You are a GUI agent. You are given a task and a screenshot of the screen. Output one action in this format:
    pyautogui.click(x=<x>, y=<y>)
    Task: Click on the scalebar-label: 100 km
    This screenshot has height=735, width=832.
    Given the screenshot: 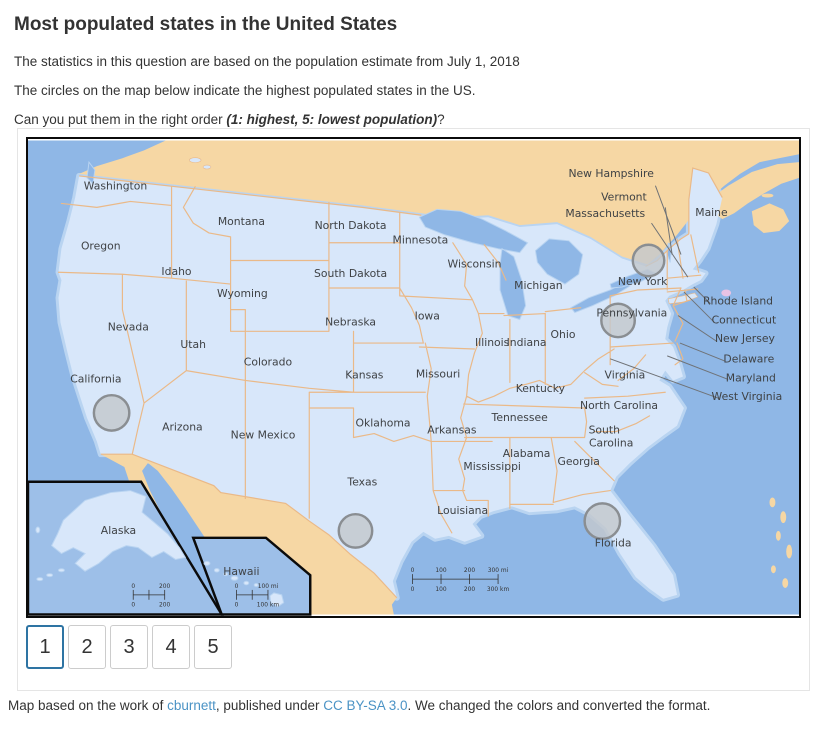 What is the action you would take?
    pyautogui.click(x=268, y=606)
    